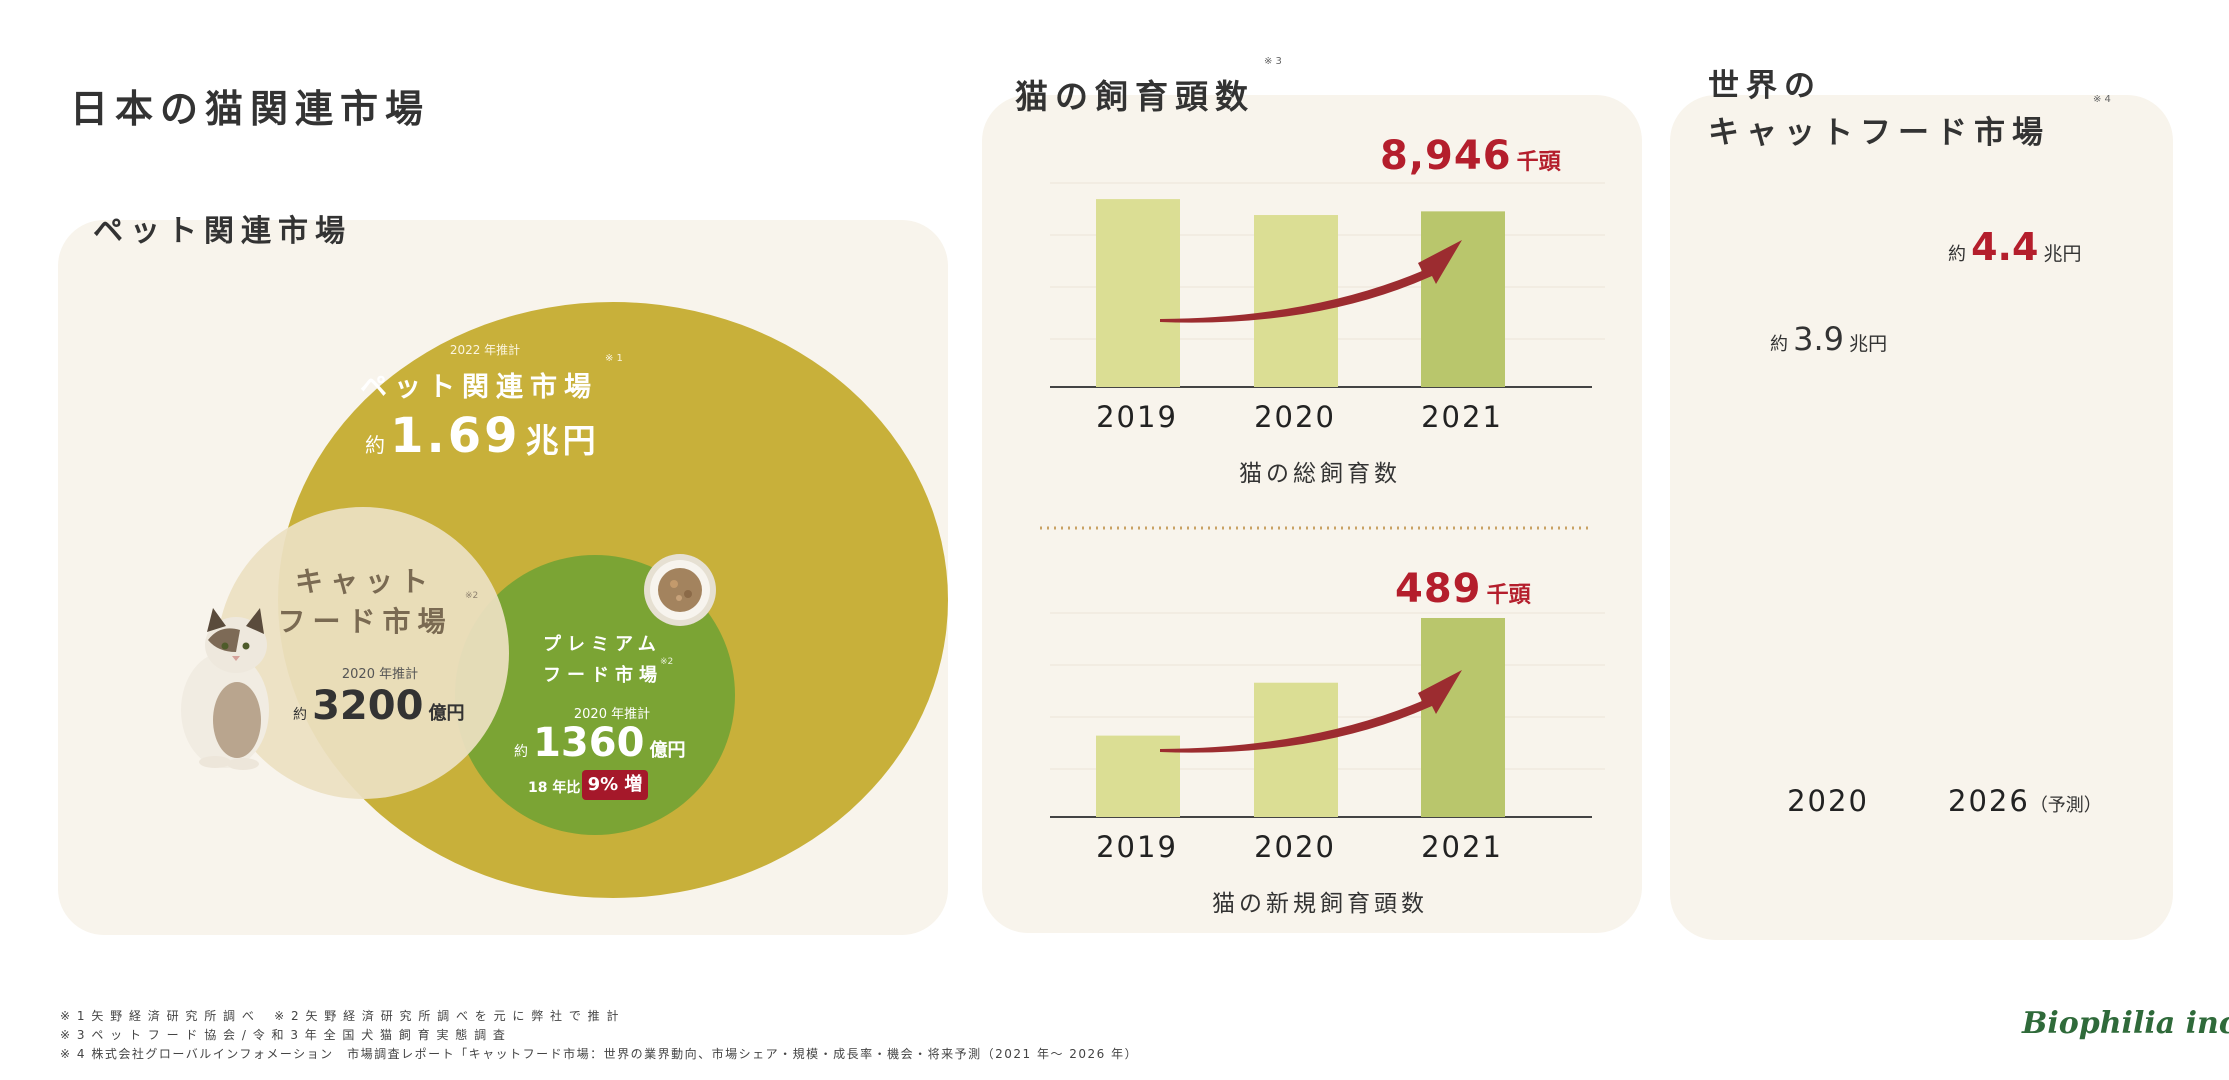  What do you see at coordinates (2065, 805) in the screenshot?
I see `world-forecast-label: （予測）` at bounding box center [2065, 805].